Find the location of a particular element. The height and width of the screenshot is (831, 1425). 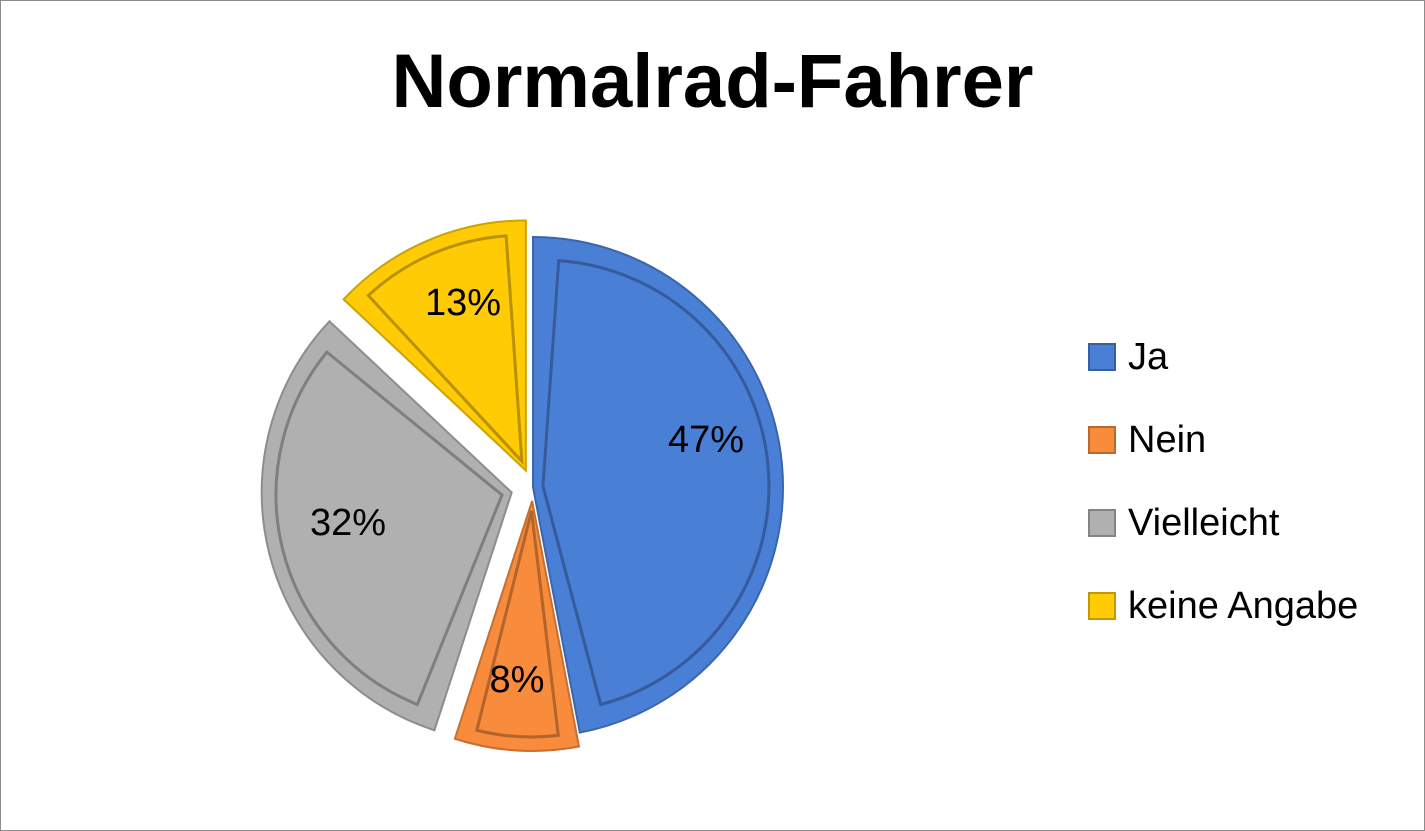

chart-title: Normalrad-Fahrer is located at coordinates (712, 81).